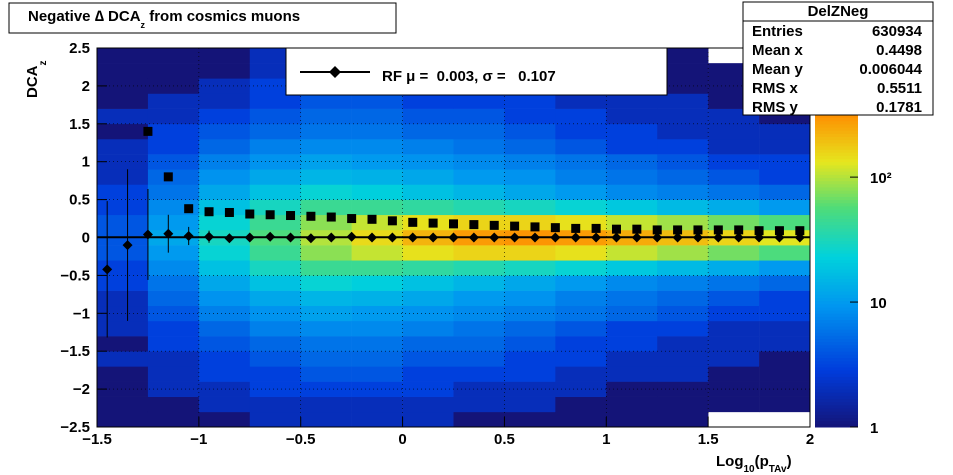 The width and height of the screenshot is (953, 475). I want to click on legend-marker, so click(335, 72).